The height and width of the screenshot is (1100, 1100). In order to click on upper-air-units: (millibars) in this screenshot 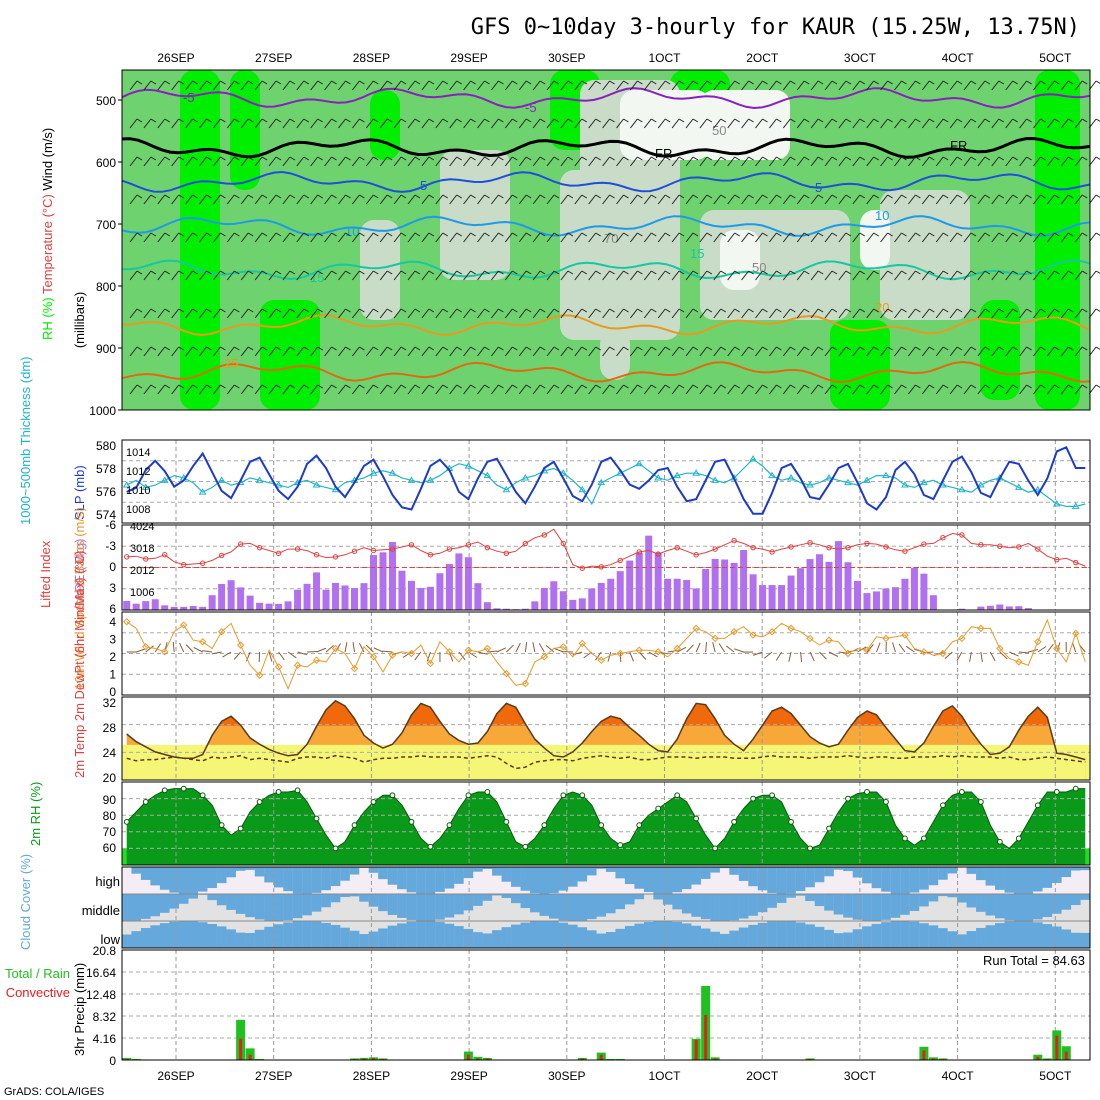, I will do `click(79, 320)`.